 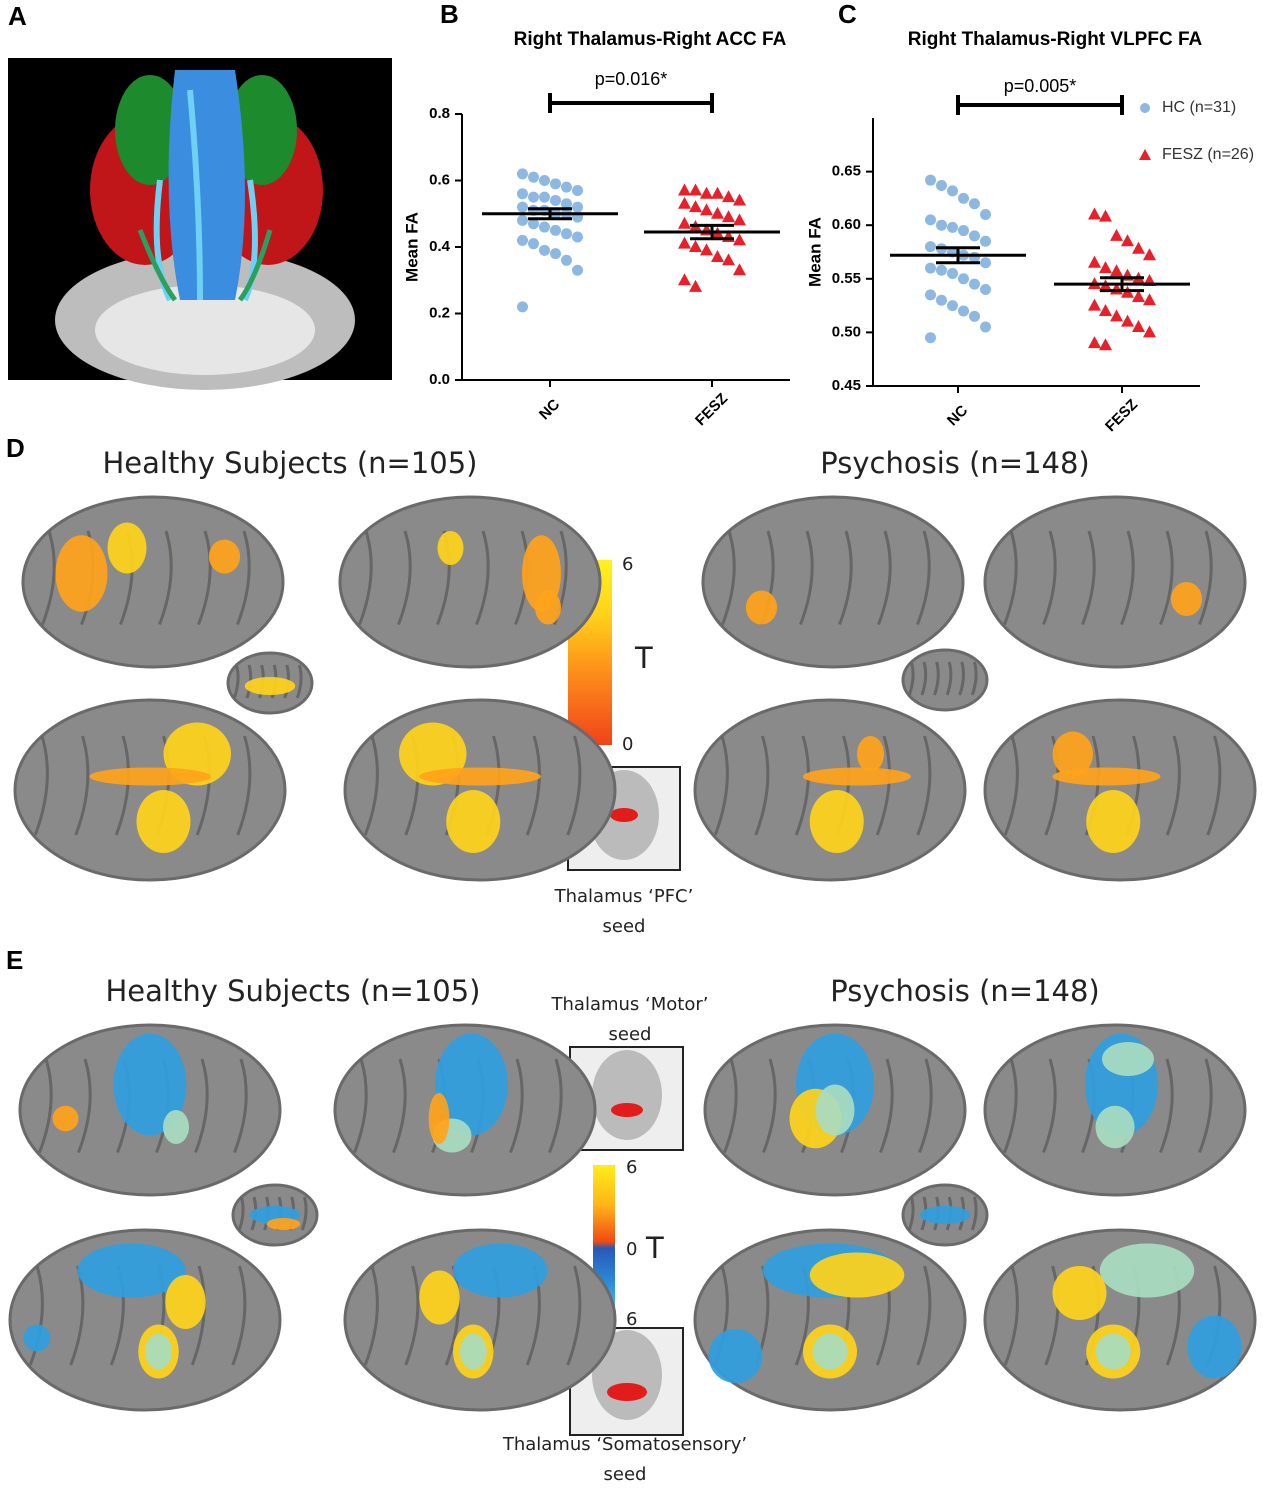 I want to click on panel-label: E, so click(x=14, y=960).